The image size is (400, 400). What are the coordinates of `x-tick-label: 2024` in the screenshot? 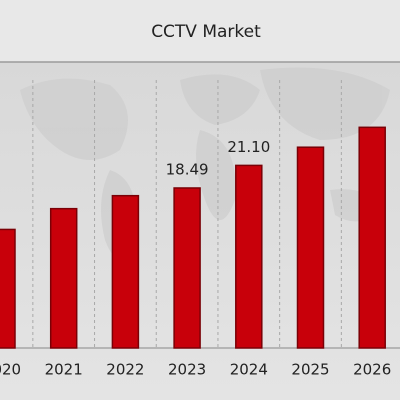 It's located at (249, 370).